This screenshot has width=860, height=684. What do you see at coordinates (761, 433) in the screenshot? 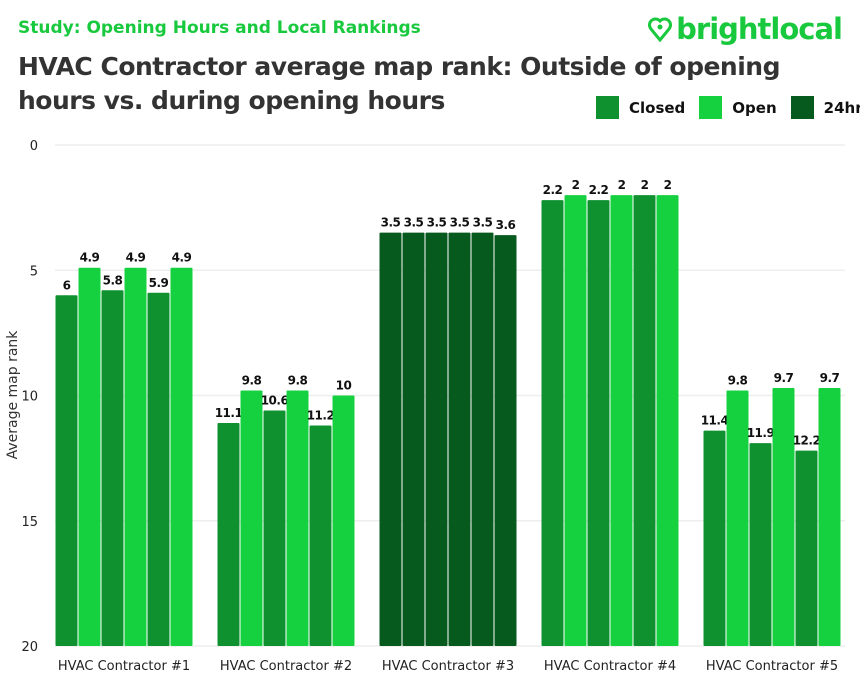
I see `data-label: 11.9` at bounding box center [761, 433].